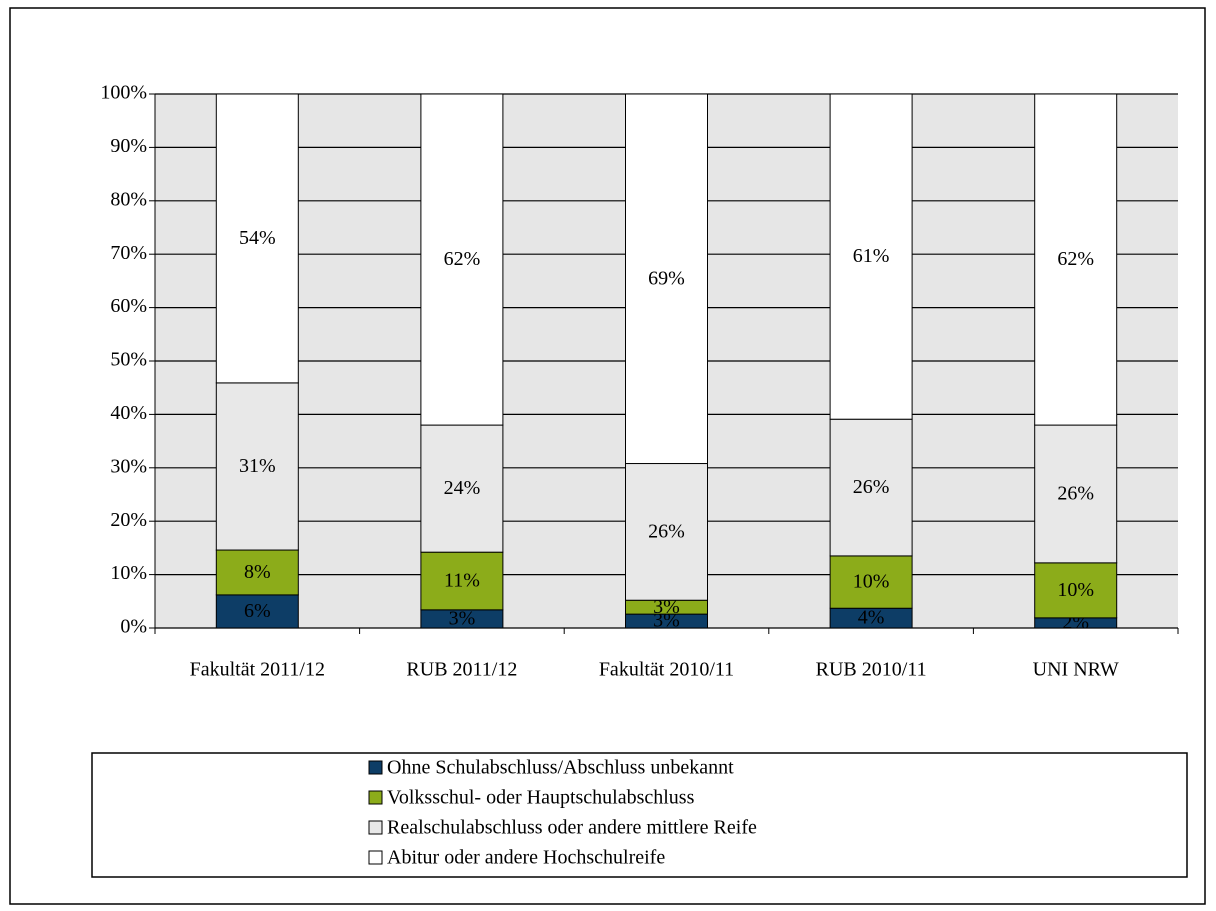 This screenshot has width=1216, height=911. What do you see at coordinates (541, 798) in the screenshot?
I see `legend-label: Volksschul- oder Hauptschulabschluss` at bounding box center [541, 798].